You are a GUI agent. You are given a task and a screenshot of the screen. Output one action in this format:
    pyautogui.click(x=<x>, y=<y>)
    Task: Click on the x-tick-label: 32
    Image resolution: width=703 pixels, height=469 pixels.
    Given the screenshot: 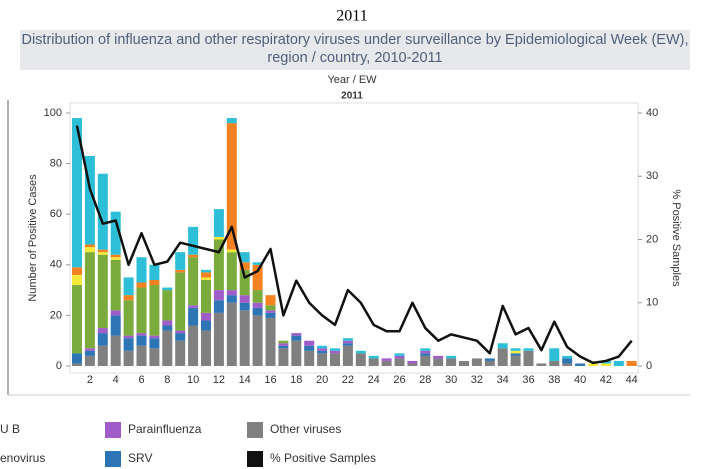 What is the action you would take?
    pyautogui.click(x=477, y=380)
    